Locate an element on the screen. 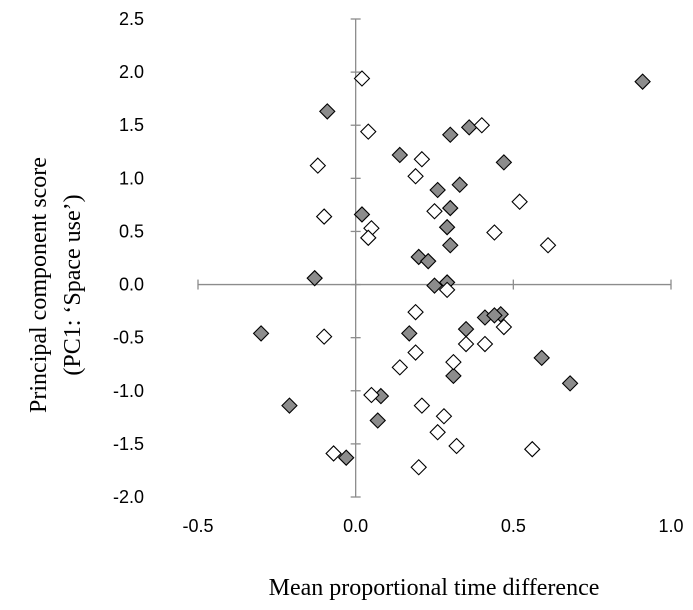 The height and width of the screenshot is (610, 693). y-tick-label: -2.0 is located at coordinates (128, 497).